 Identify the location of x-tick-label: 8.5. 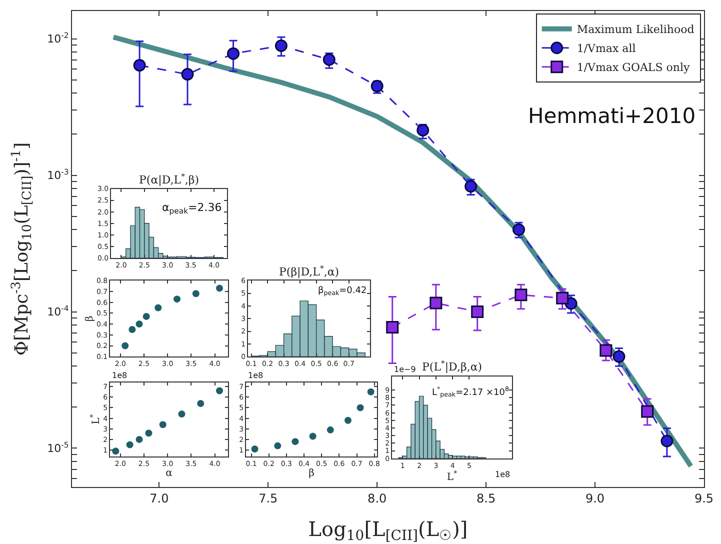
(486, 498).